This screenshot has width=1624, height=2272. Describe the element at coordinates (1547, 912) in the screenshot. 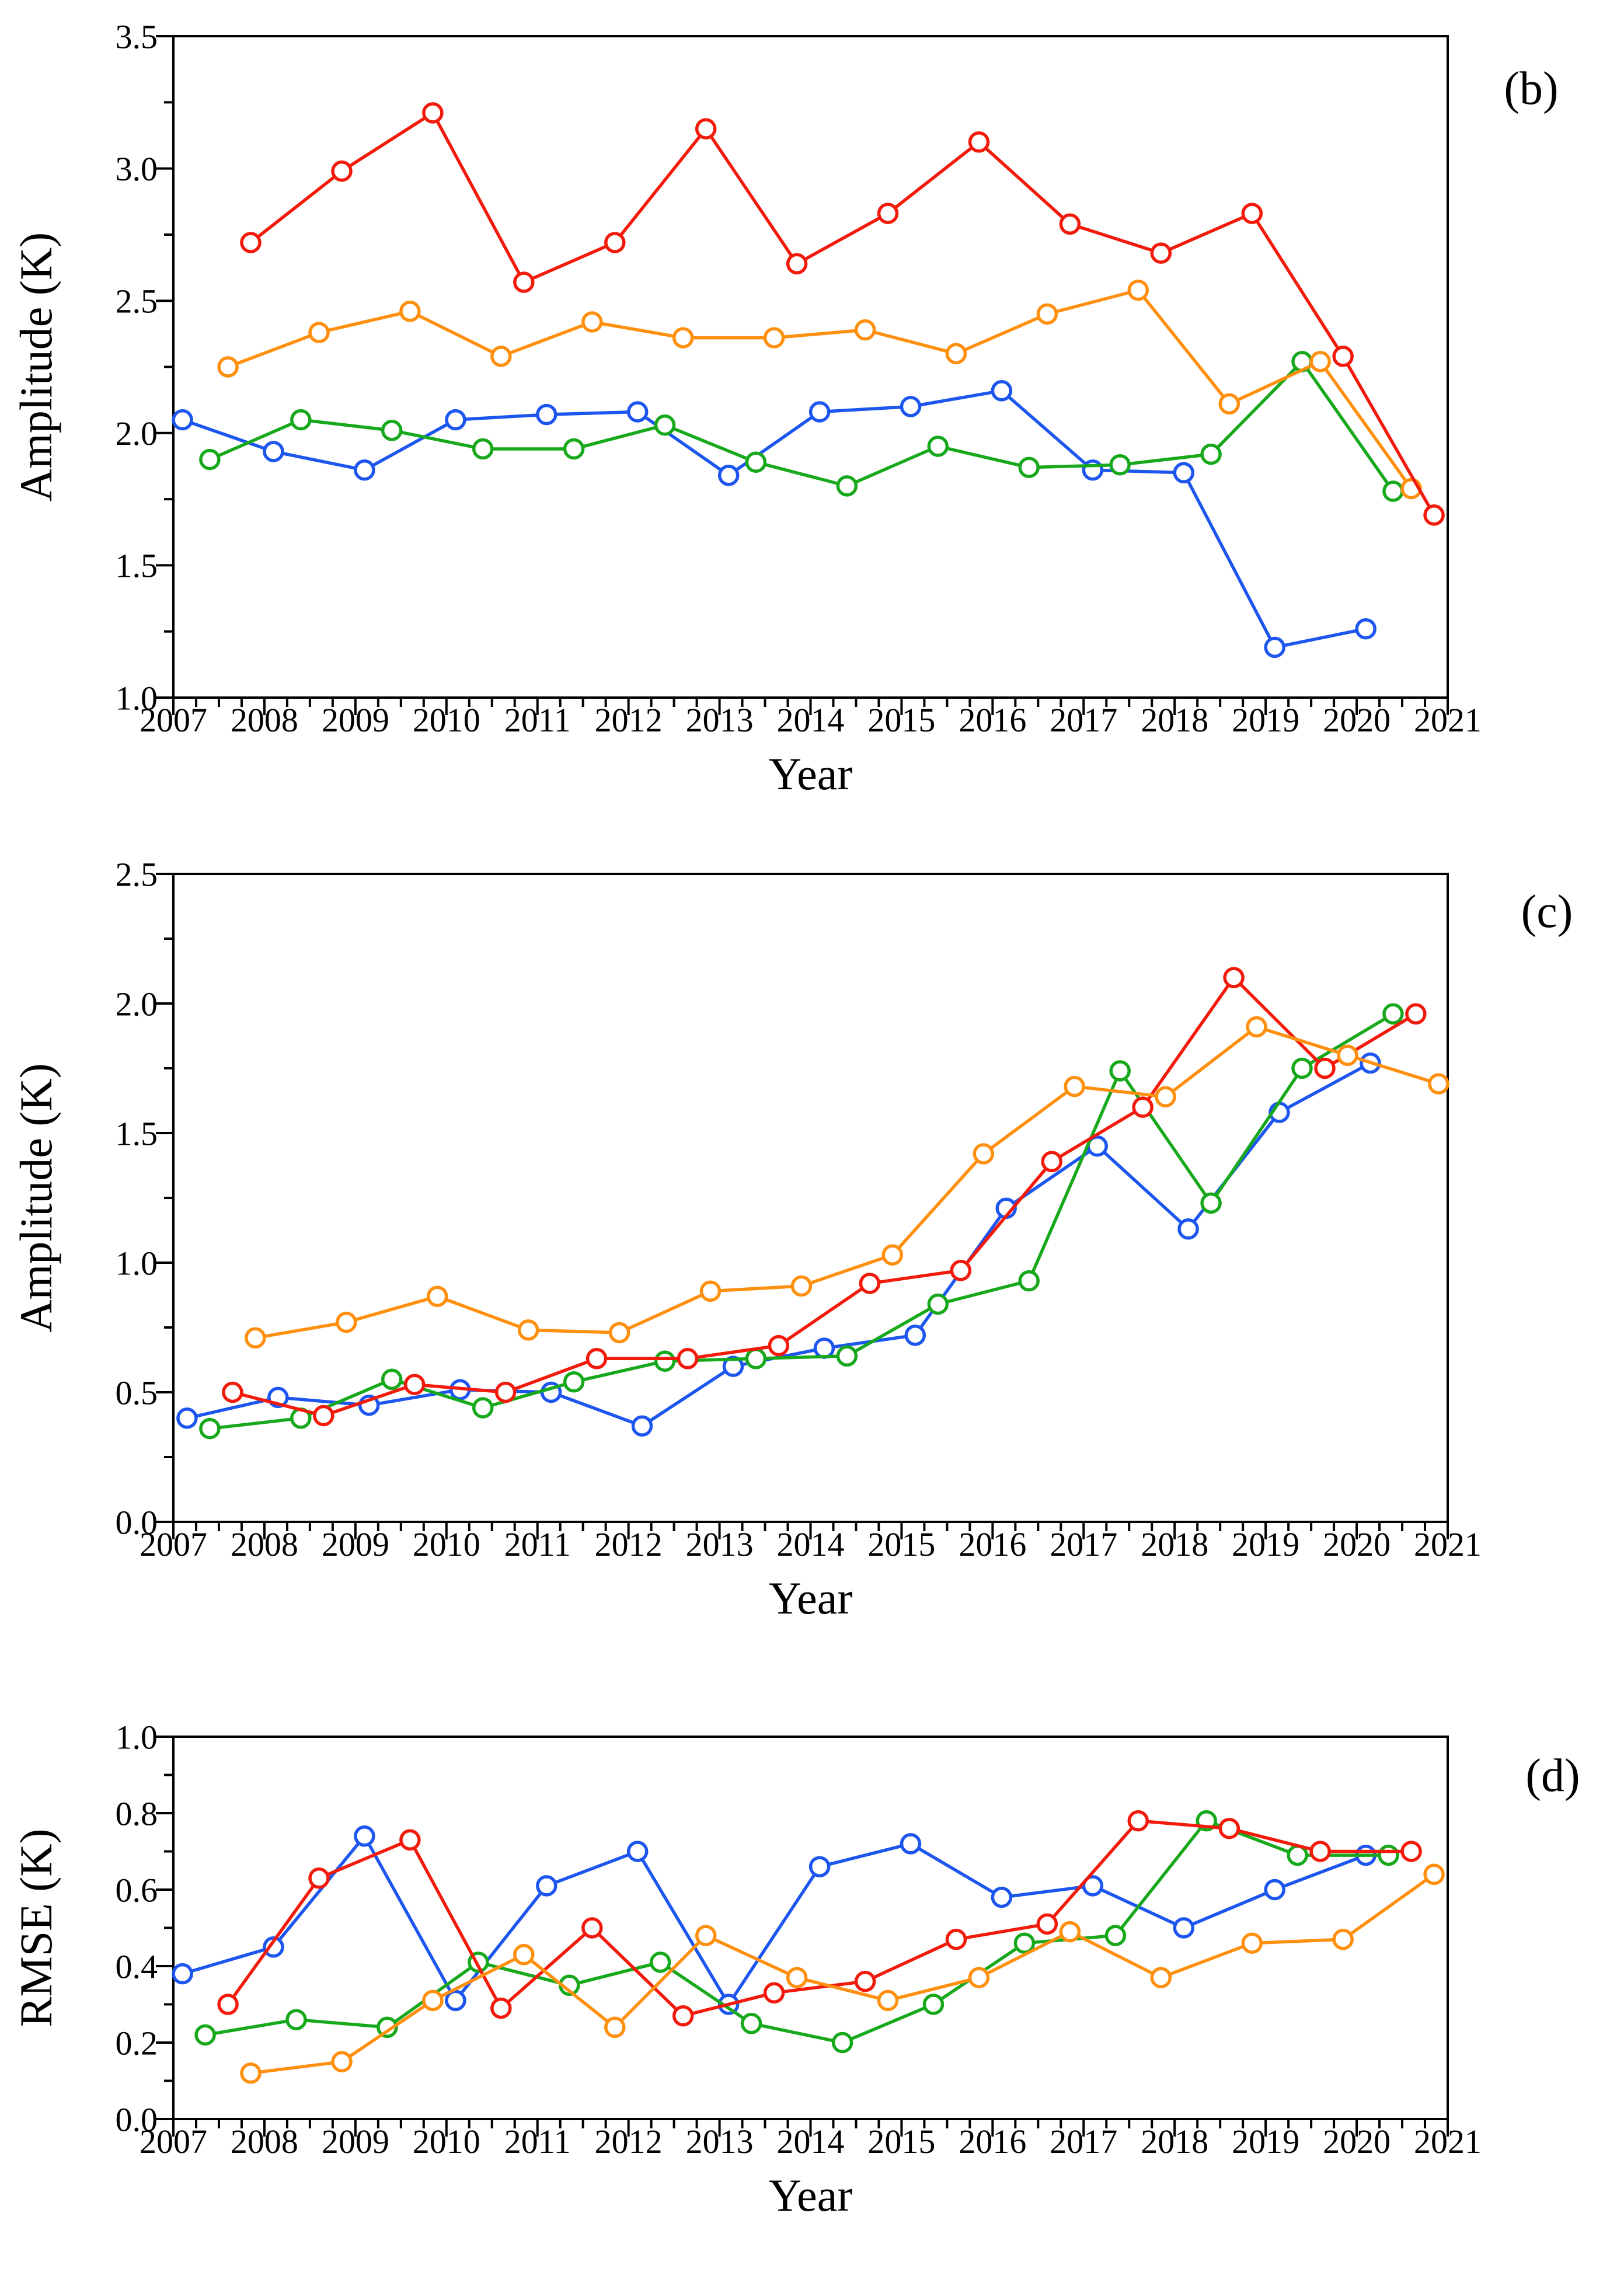

I see `panel-label: (c)` at that location.